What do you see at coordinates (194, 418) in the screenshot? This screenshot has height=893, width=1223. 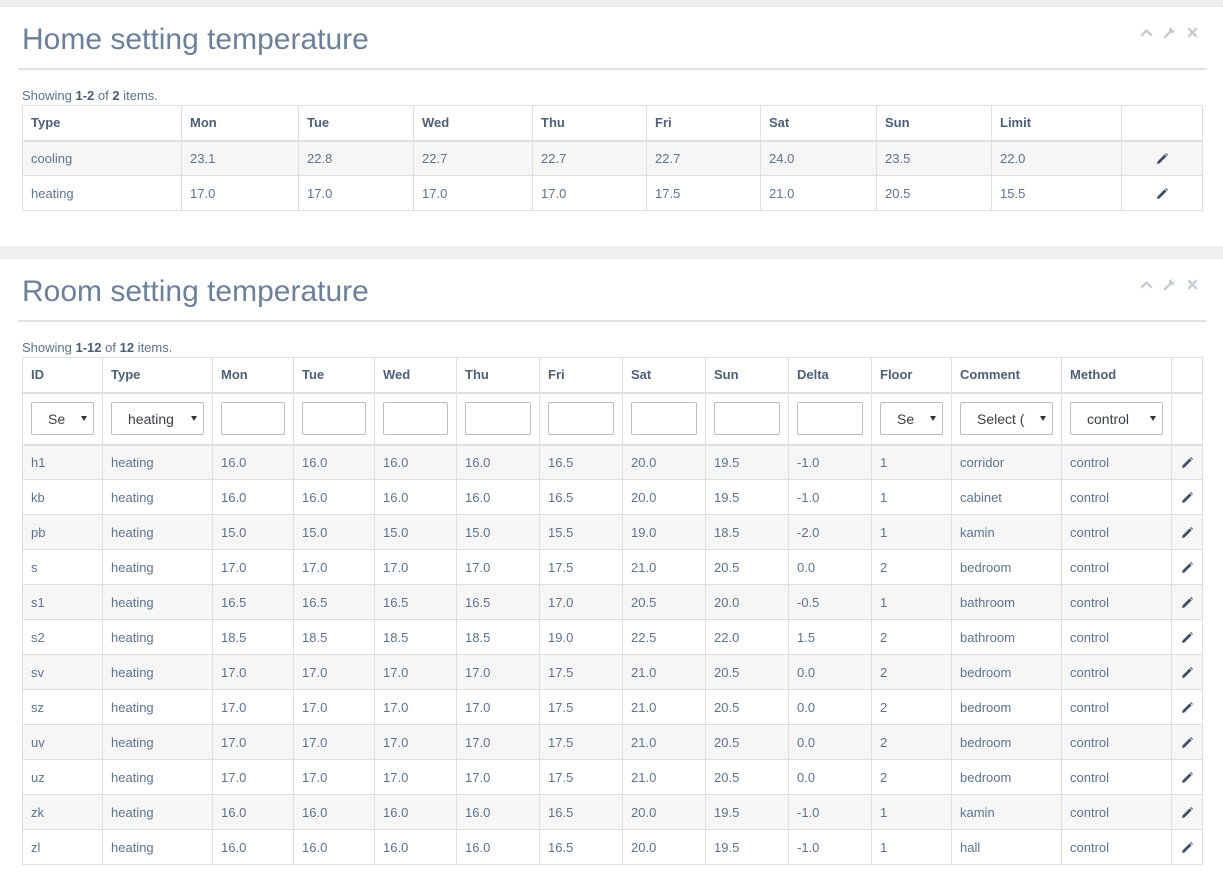 I see `dropdown-arrow-icon` at bounding box center [194, 418].